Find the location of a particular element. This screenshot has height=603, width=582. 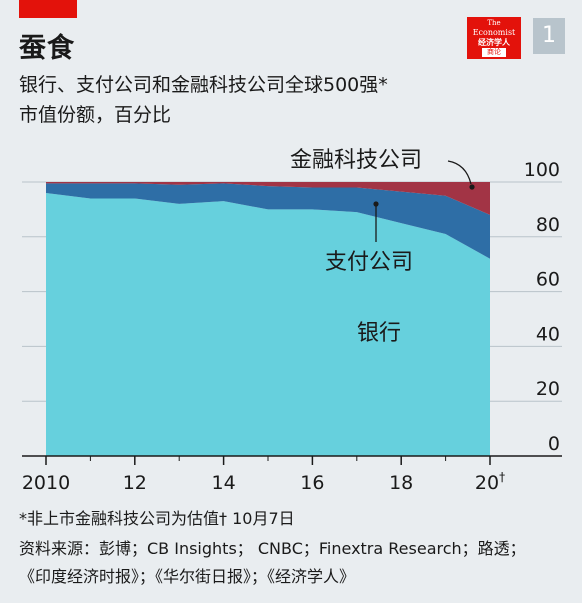

economist-logo: The Economist 经济学人 商论 is located at coordinates (494, 38).